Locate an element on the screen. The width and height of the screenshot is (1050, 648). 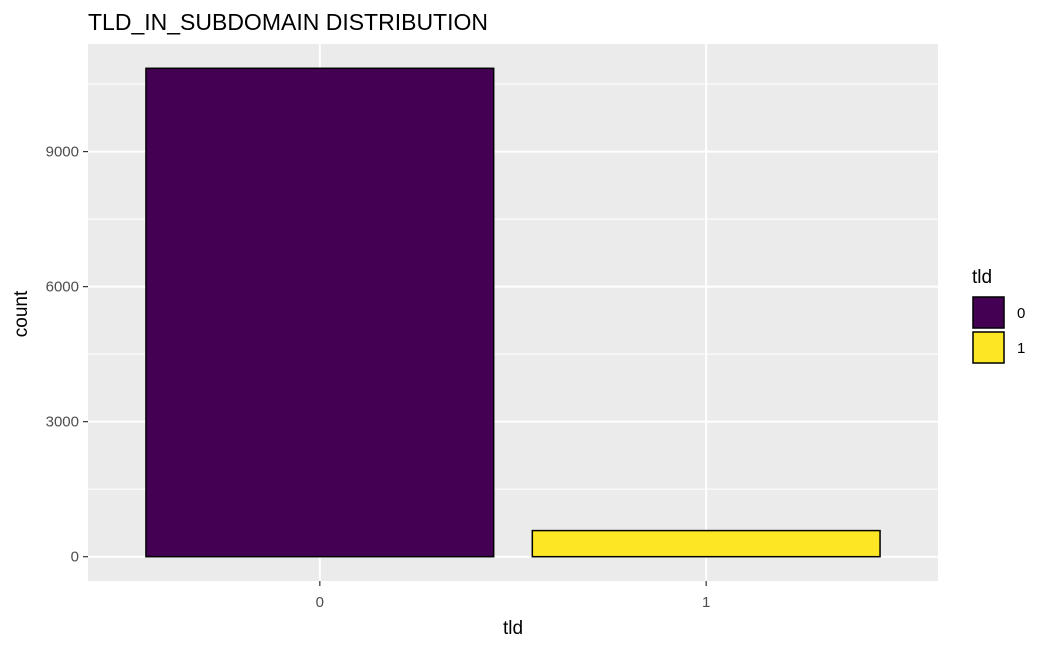
legend: tld 0 1 is located at coordinates (998, 315).